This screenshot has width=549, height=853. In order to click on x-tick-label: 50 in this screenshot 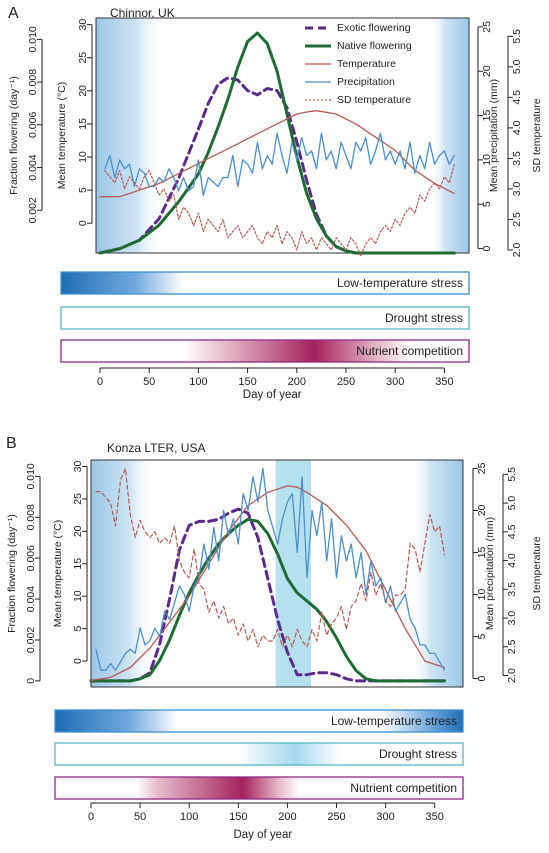, I will do `click(149, 382)`.